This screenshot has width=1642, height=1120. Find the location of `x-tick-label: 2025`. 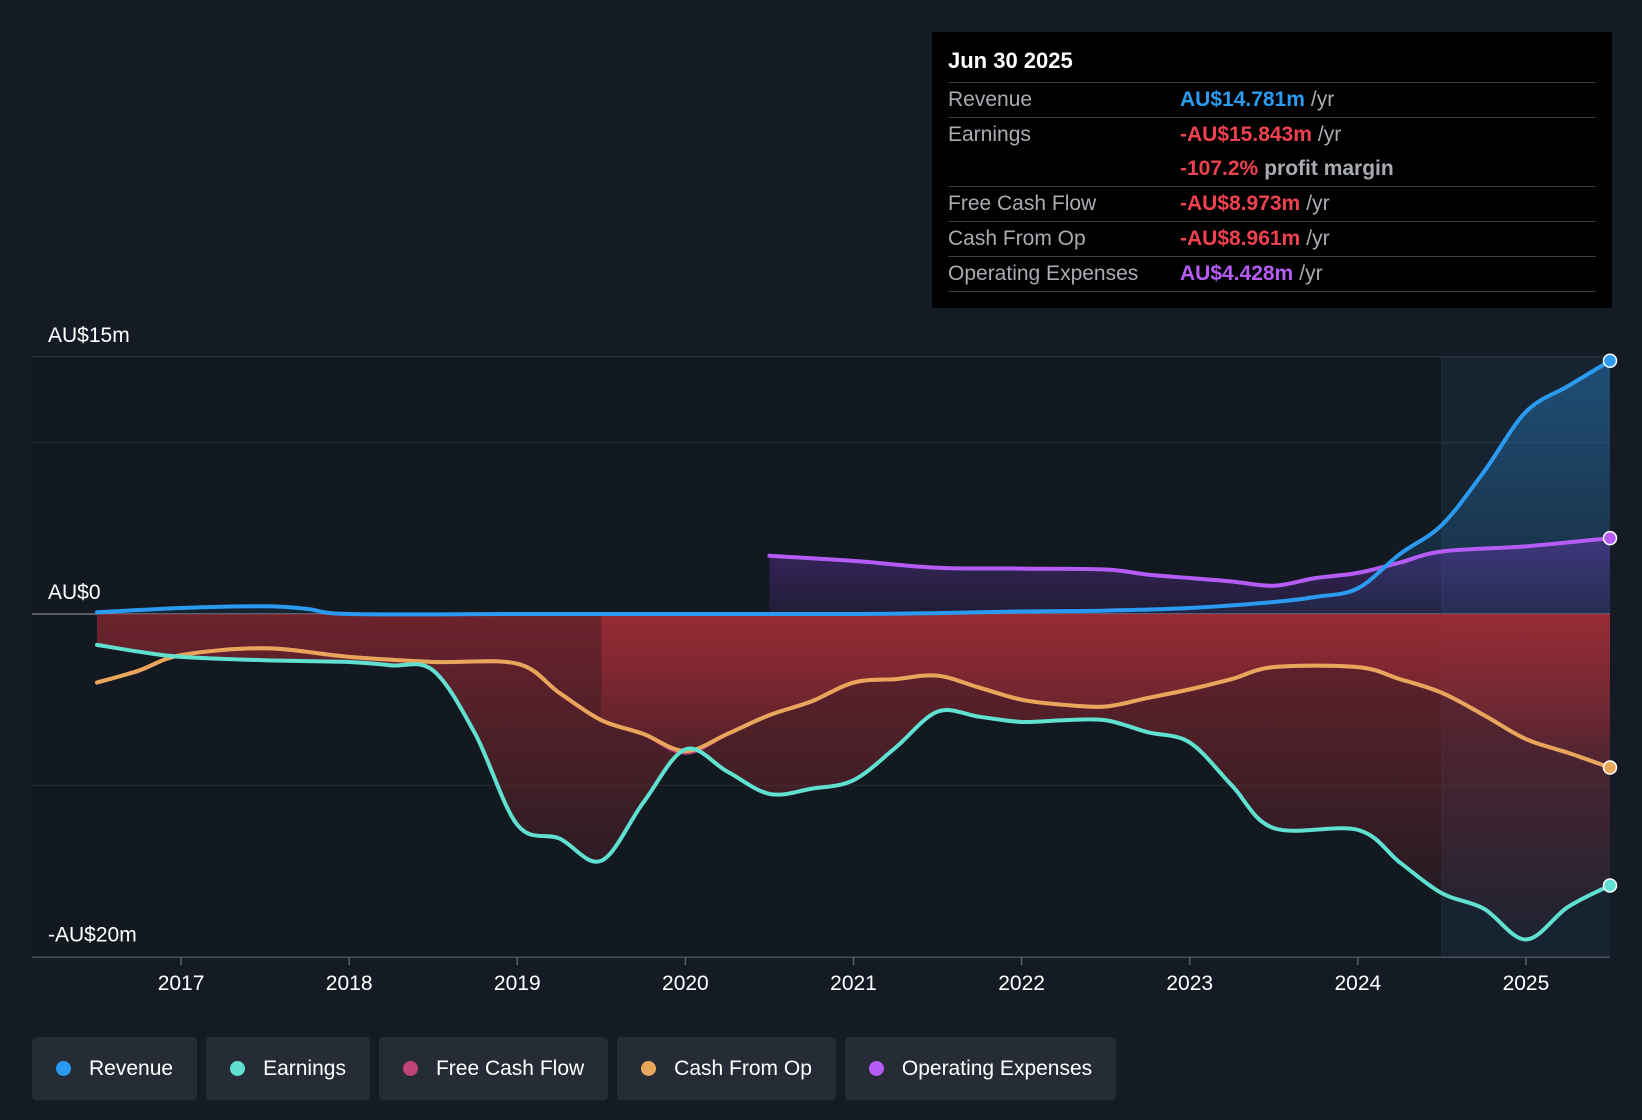

x-tick-label: 2025 is located at coordinates (1526, 983).